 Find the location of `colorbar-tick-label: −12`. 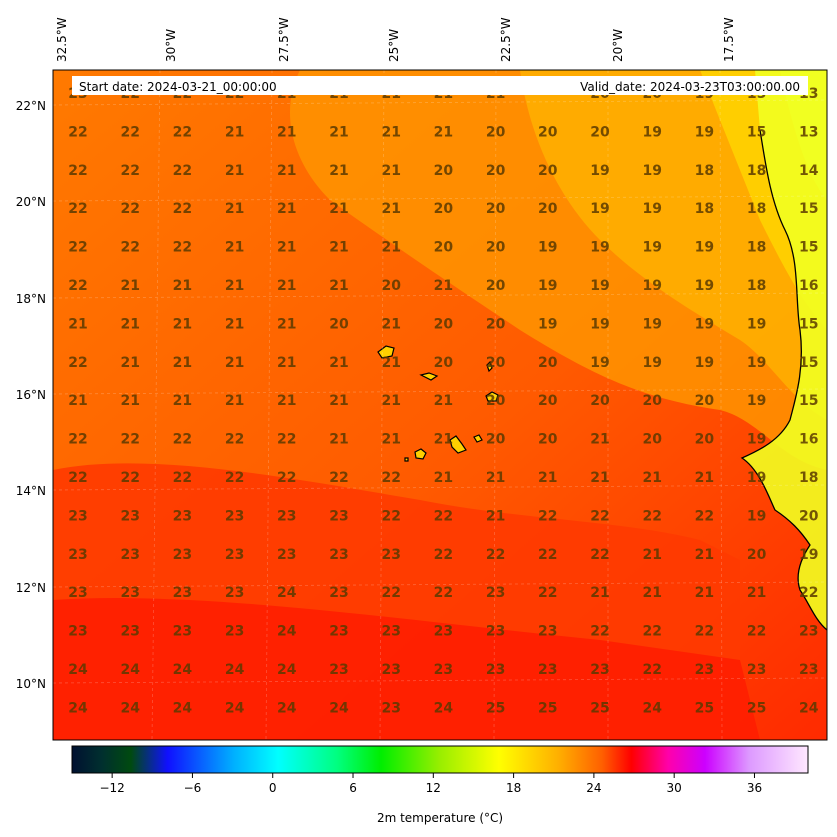

colorbar-tick-label: −12 is located at coordinates (111, 788).